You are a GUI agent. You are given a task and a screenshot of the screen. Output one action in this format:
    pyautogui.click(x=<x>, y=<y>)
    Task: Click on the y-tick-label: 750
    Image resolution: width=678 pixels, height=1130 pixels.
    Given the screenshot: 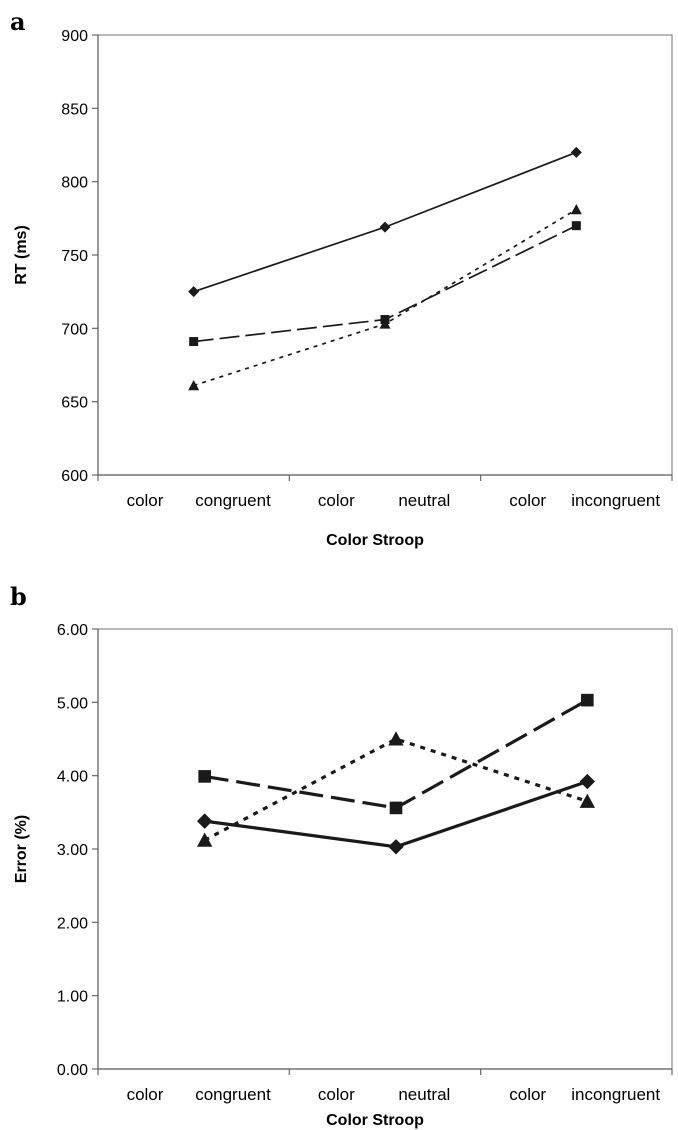 What is the action you would take?
    pyautogui.click(x=74, y=256)
    